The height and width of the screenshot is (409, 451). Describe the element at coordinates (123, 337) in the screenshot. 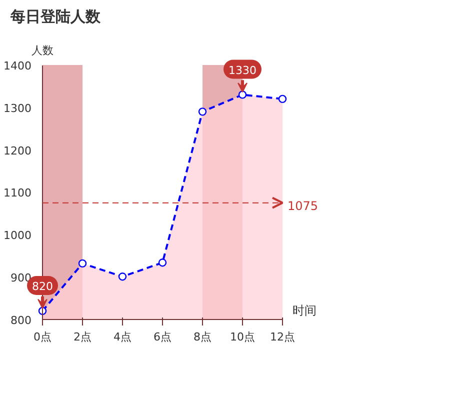

I see `x-tick-label: 4点` at that location.